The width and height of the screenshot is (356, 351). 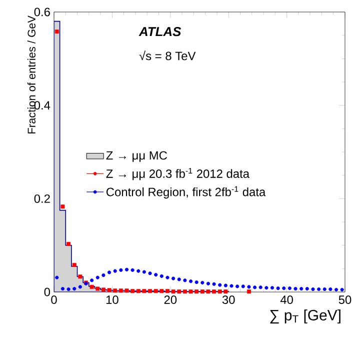 What do you see at coordinates (286, 300) in the screenshot?
I see `x-tick-label: 40` at bounding box center [286, 300].